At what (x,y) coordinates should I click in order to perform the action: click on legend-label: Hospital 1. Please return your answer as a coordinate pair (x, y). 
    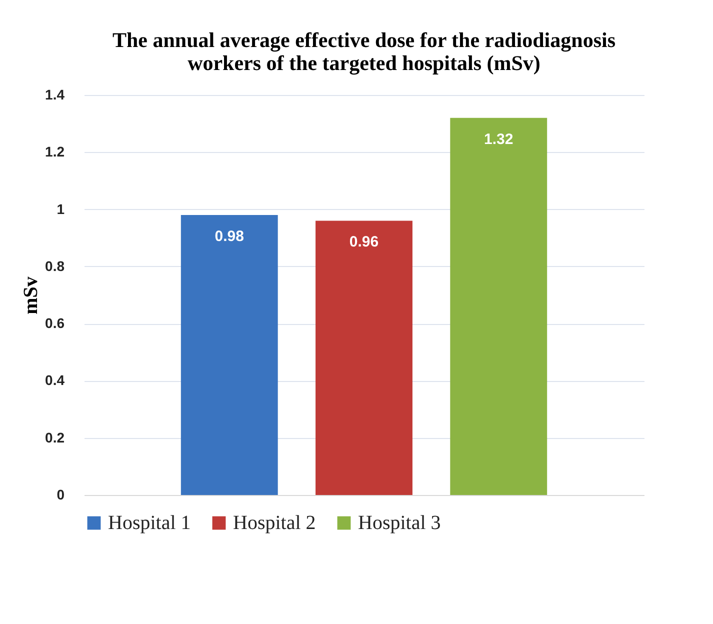
    Looking at the image, I should click on (149, 523).